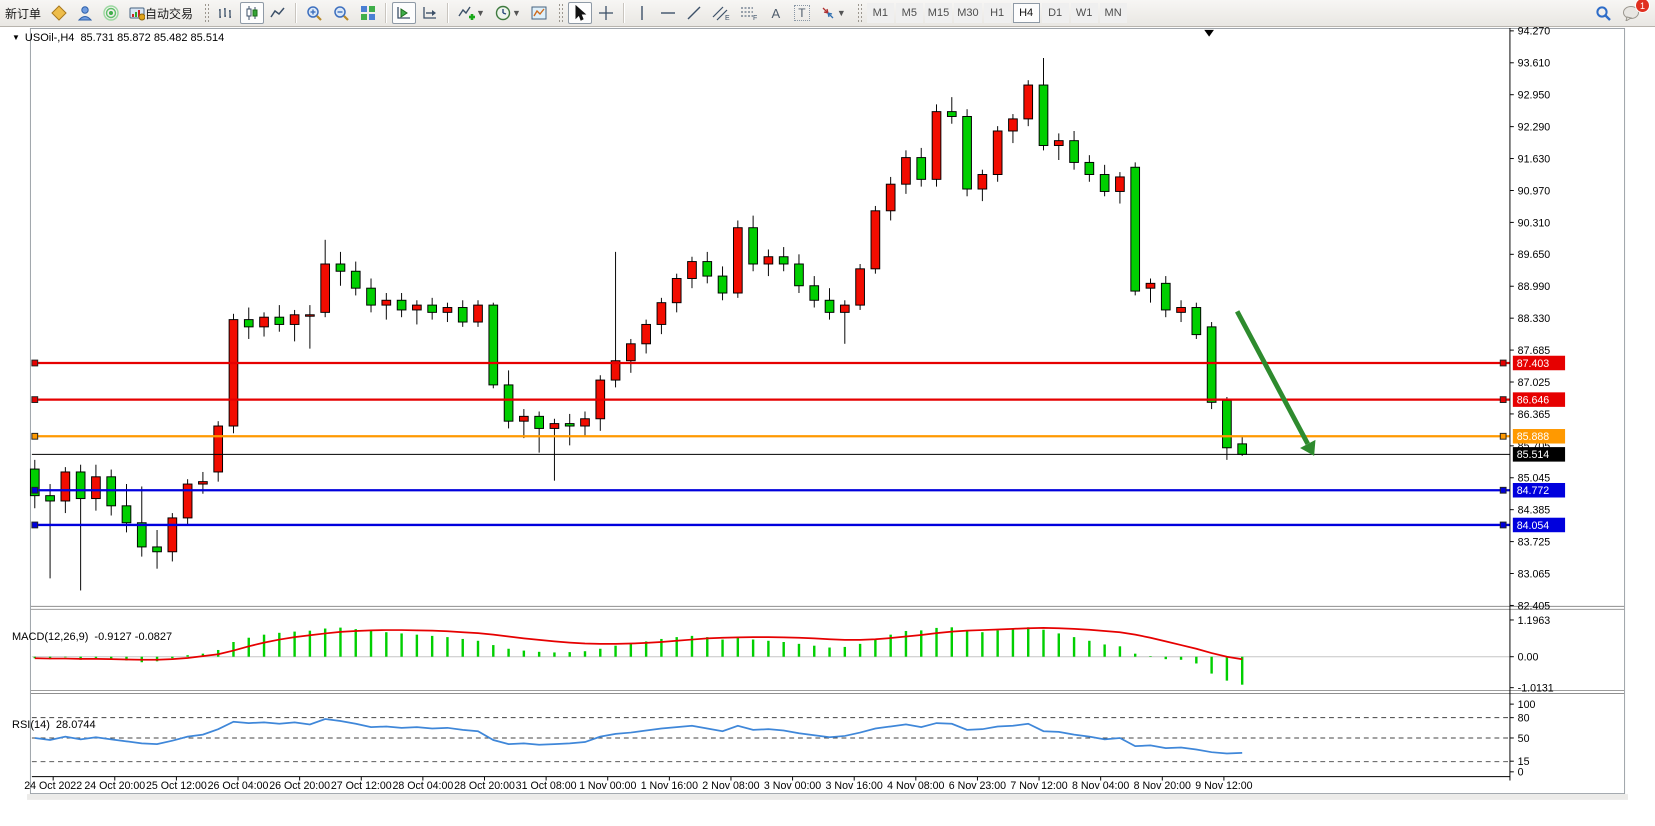  What do you see at coordinates (606, 13) in the screenshot?
I see `crosshair-button` at bounding box center [606, 13].